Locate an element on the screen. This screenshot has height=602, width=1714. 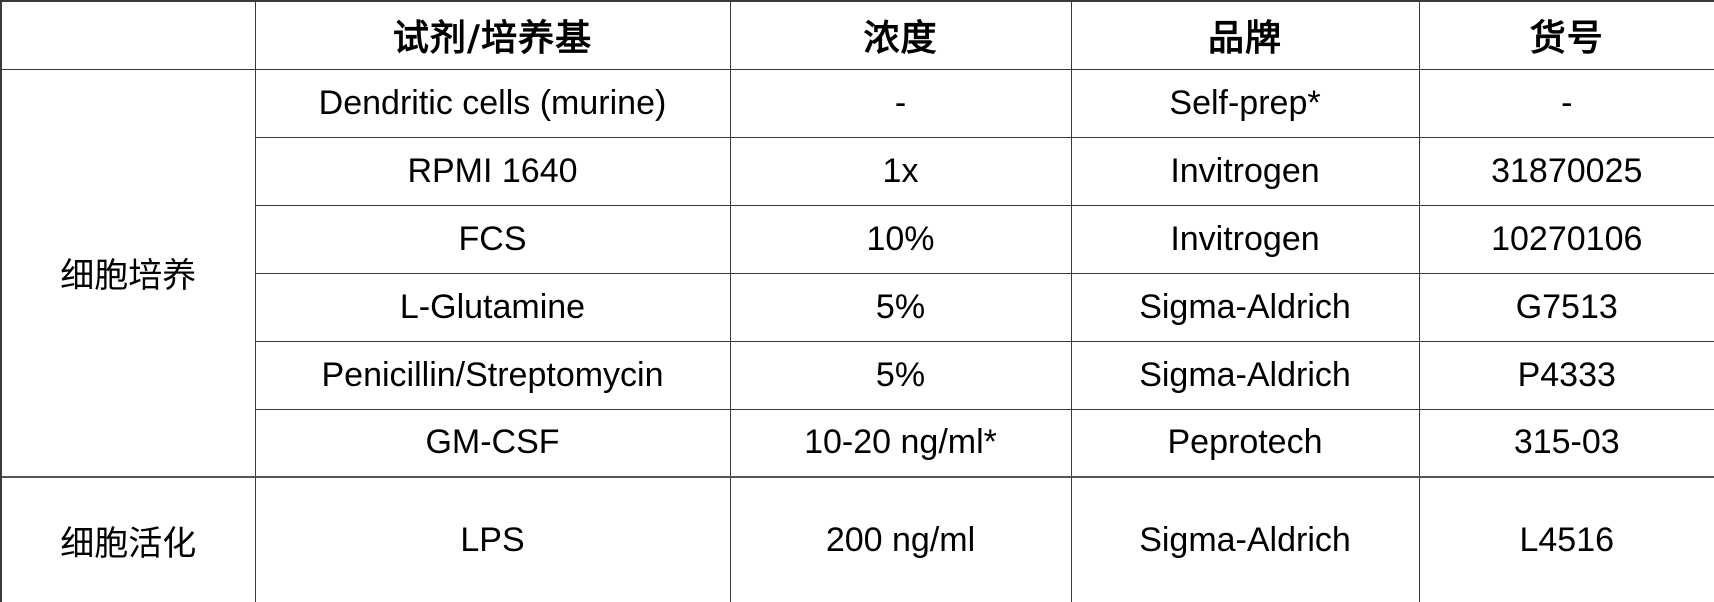
group-label-cell-cell-culture: 细胞培养 is located at coordinates (128, 273).